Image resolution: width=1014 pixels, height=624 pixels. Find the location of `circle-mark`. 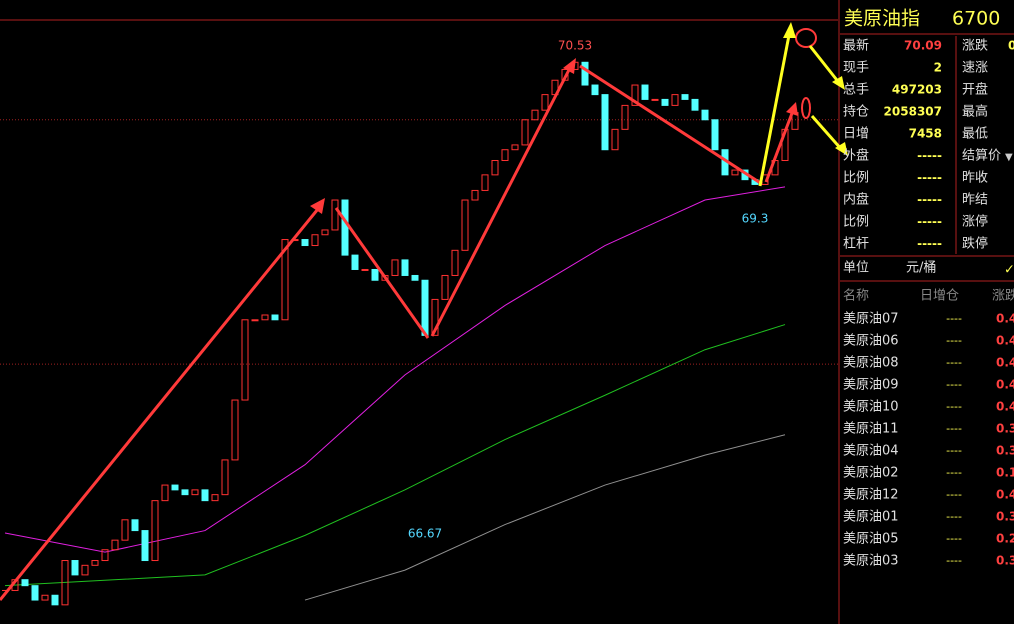

circle-mark is located at coordinates (806, 108).